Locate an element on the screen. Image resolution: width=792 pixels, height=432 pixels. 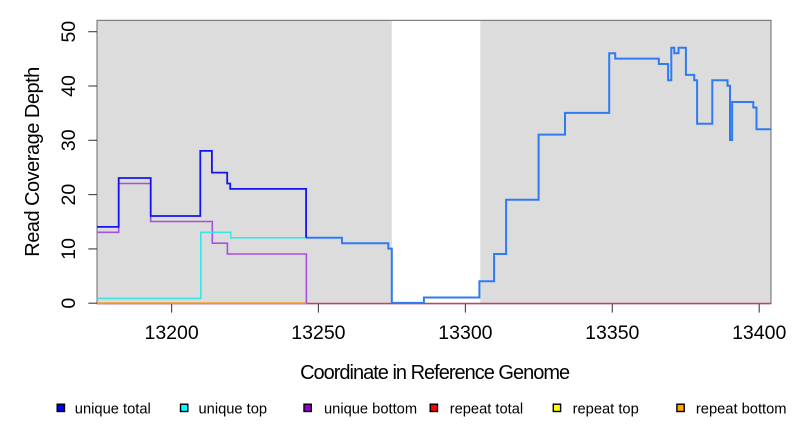
svg-text: unique bottom is located at coordinates (370, 409).